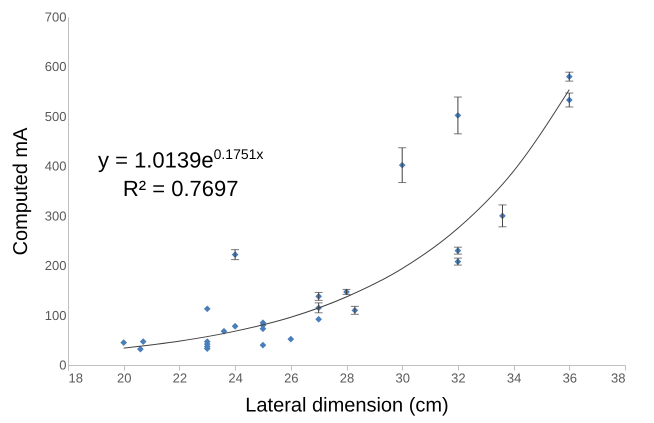 The image size is (654, 423). What do you see at coordinates (458, 378) in the screenshot?
I see `x-tick-label: 32` at bounding box center [458, 378].